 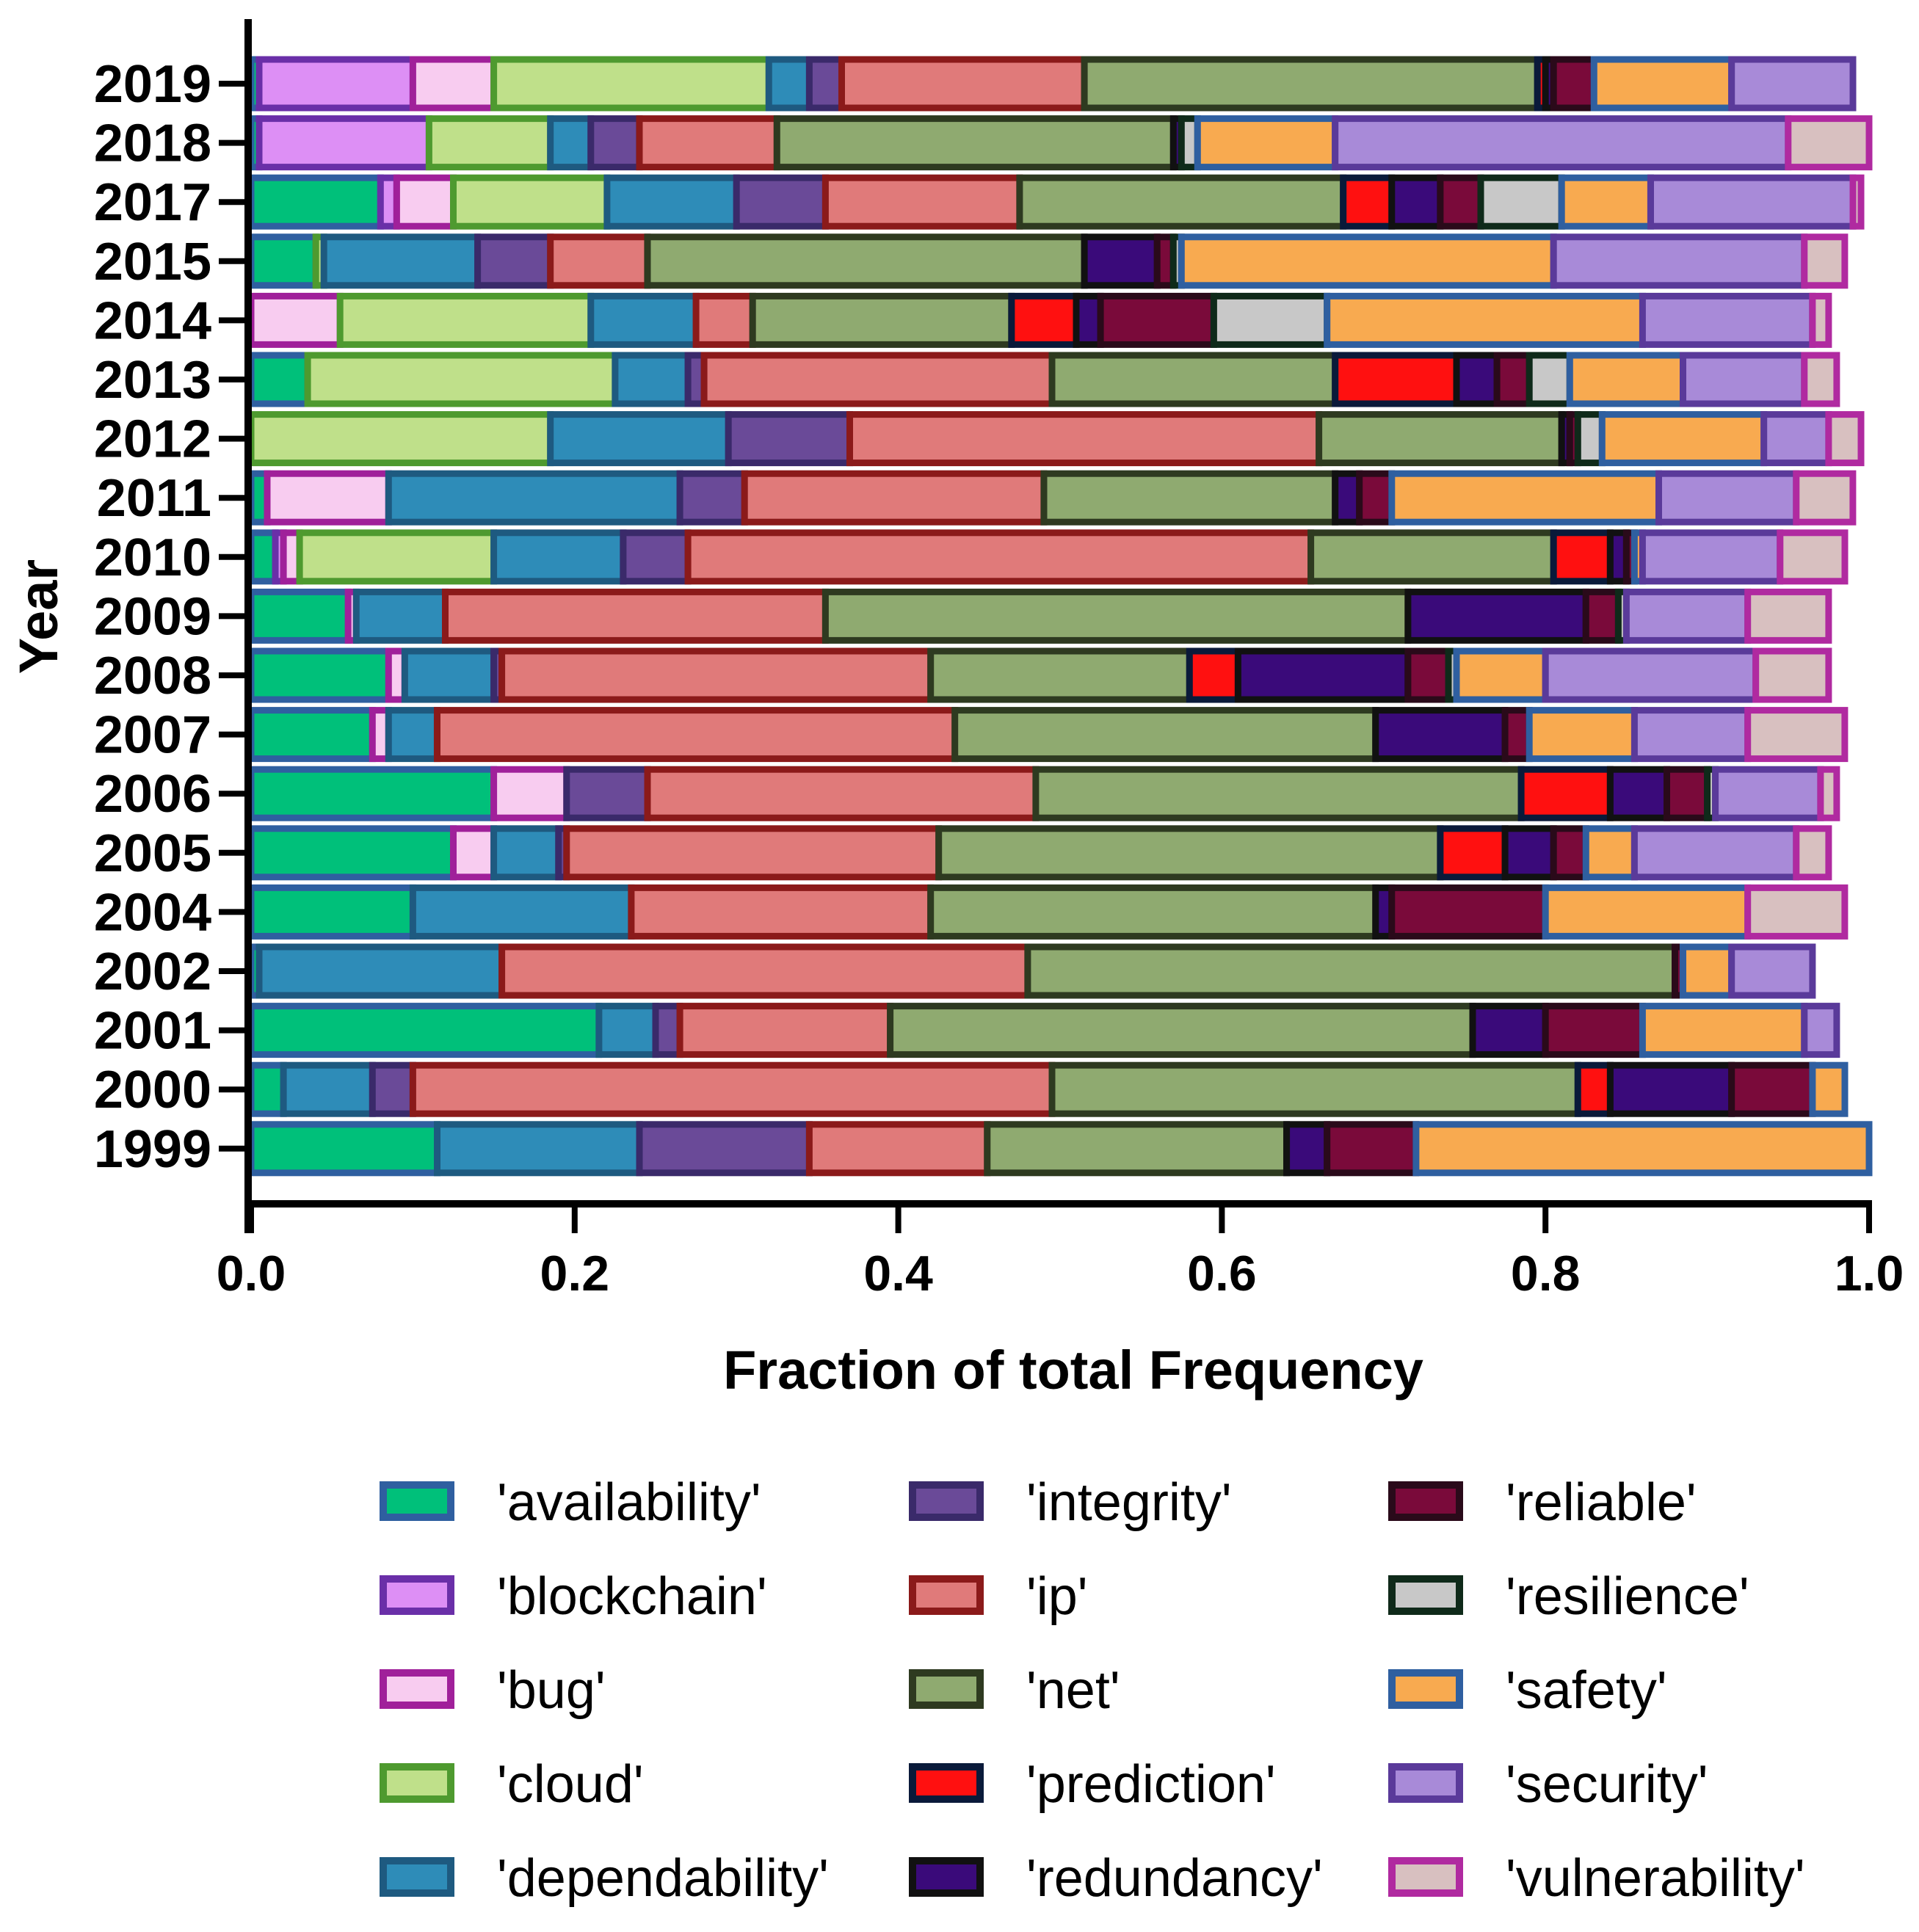 I want to click on bar-2017-redundancy, so click(x=1416, y=202).